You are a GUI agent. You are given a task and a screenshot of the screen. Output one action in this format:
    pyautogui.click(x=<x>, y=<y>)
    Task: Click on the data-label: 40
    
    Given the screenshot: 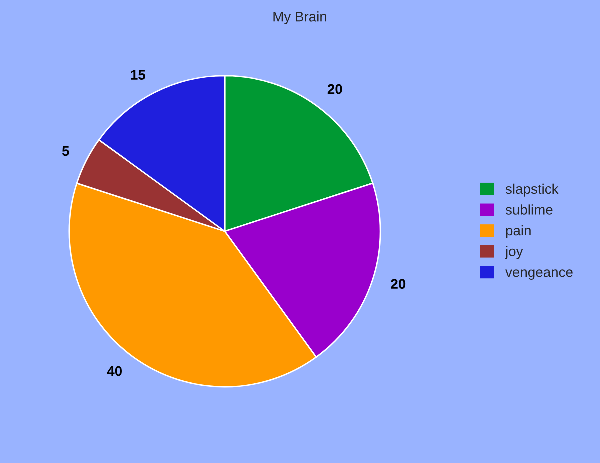 What is the action you would take?
    pyautogui.click(x=114, y=371)
    